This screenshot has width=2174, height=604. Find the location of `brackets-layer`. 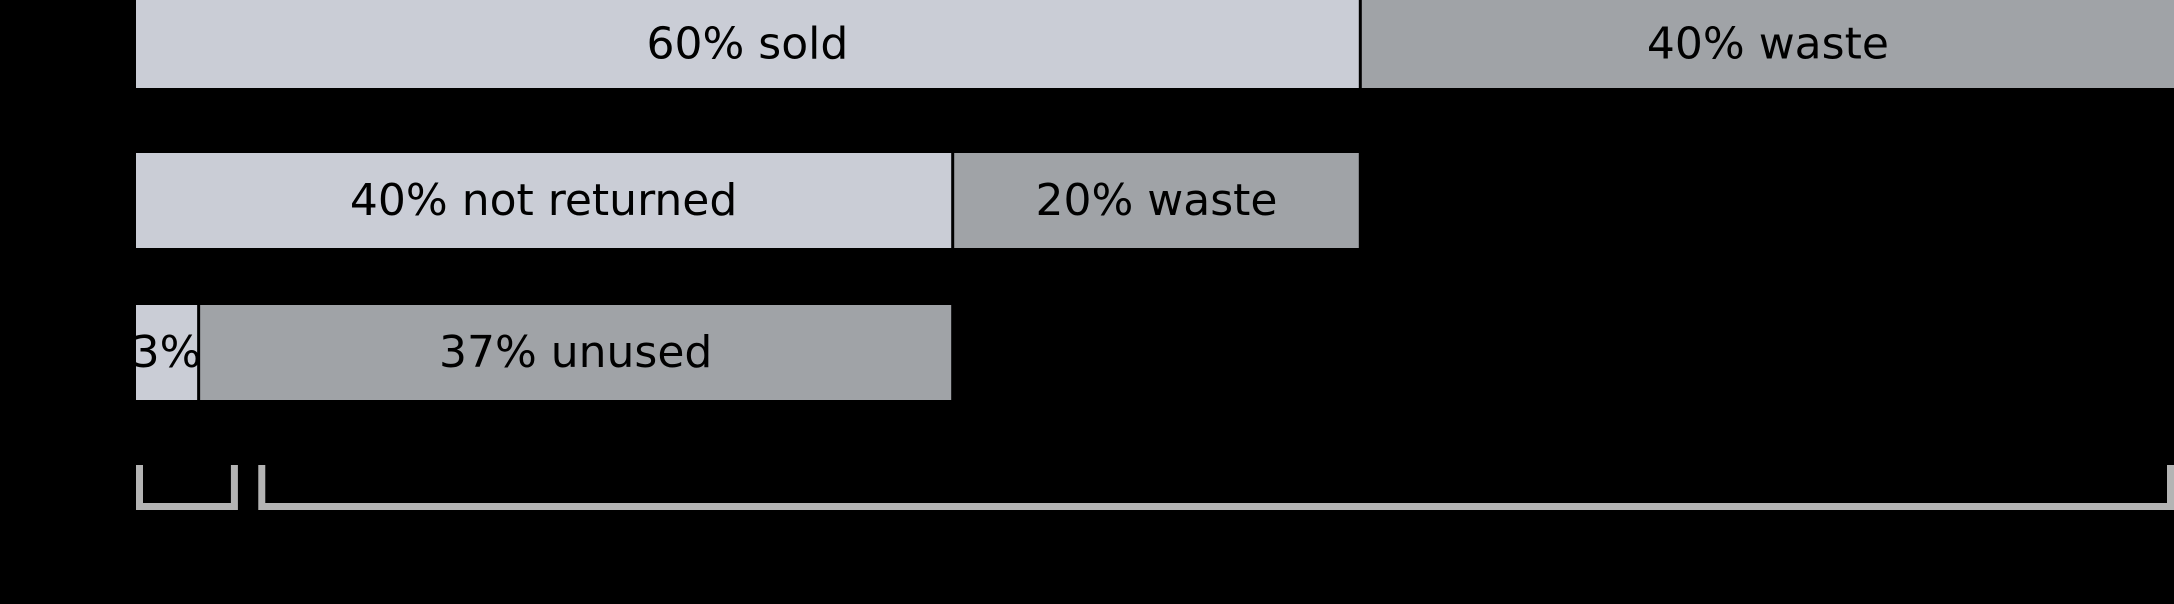

brackets-layer is located at coordinates (1155, 487).